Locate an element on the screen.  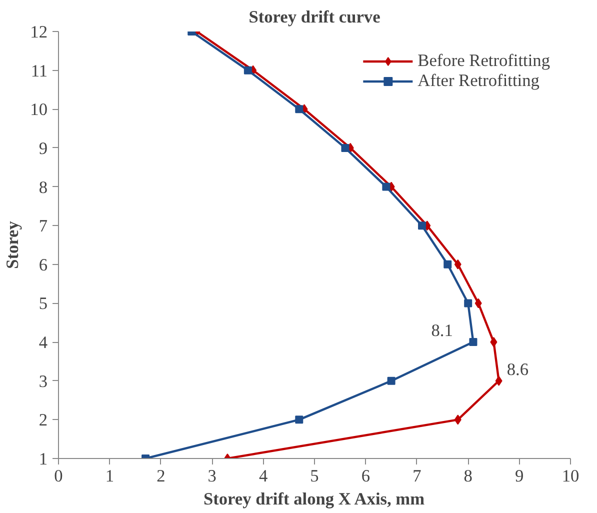
x-tick-label: 9 is located at coordinates (519, 476).